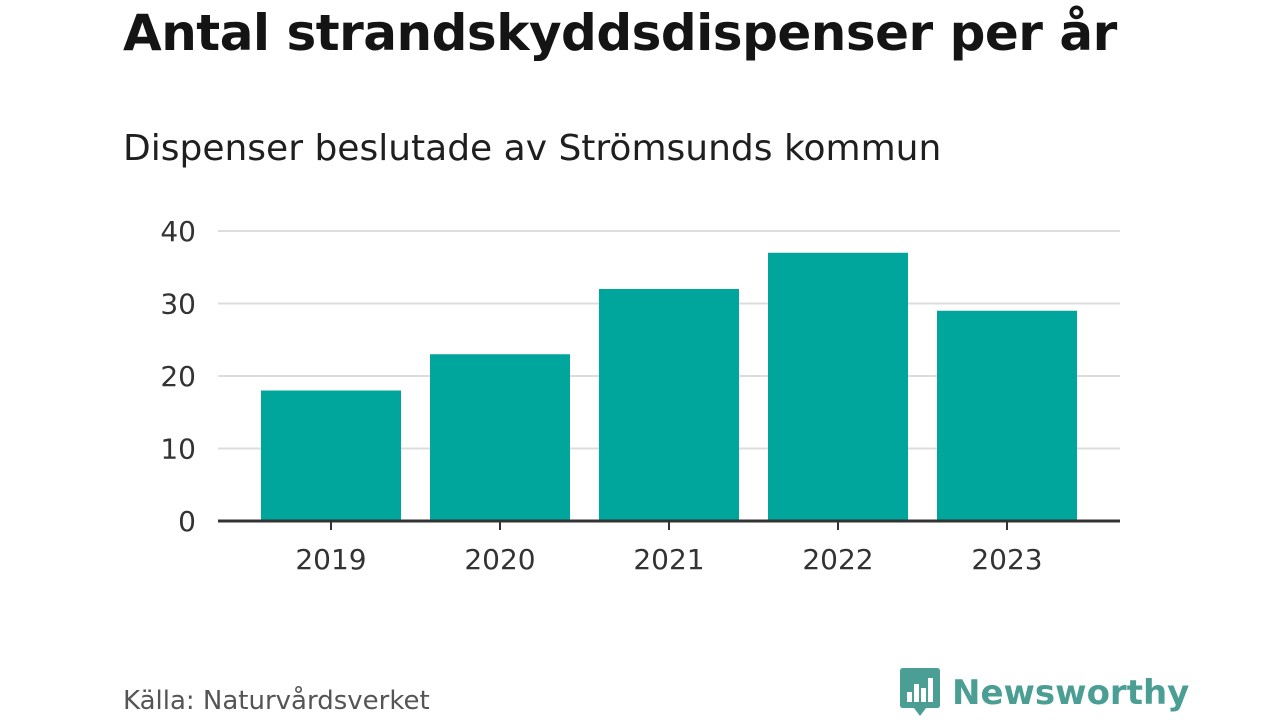  I want to click on y-tick-label: 20, so click(178, 376).